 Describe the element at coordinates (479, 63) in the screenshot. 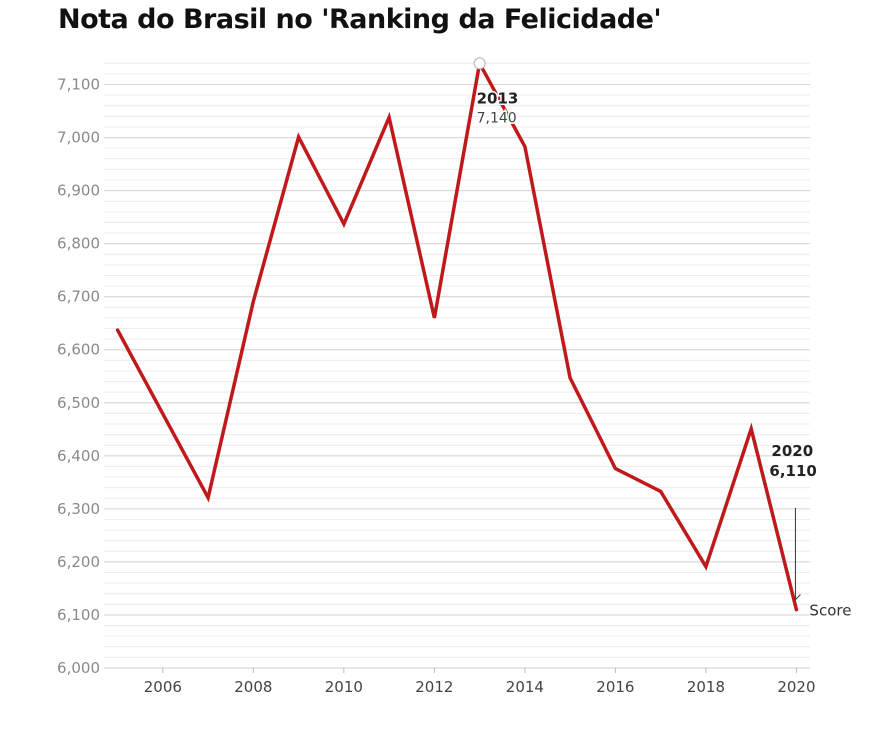

I see `hover-marker` at that location.